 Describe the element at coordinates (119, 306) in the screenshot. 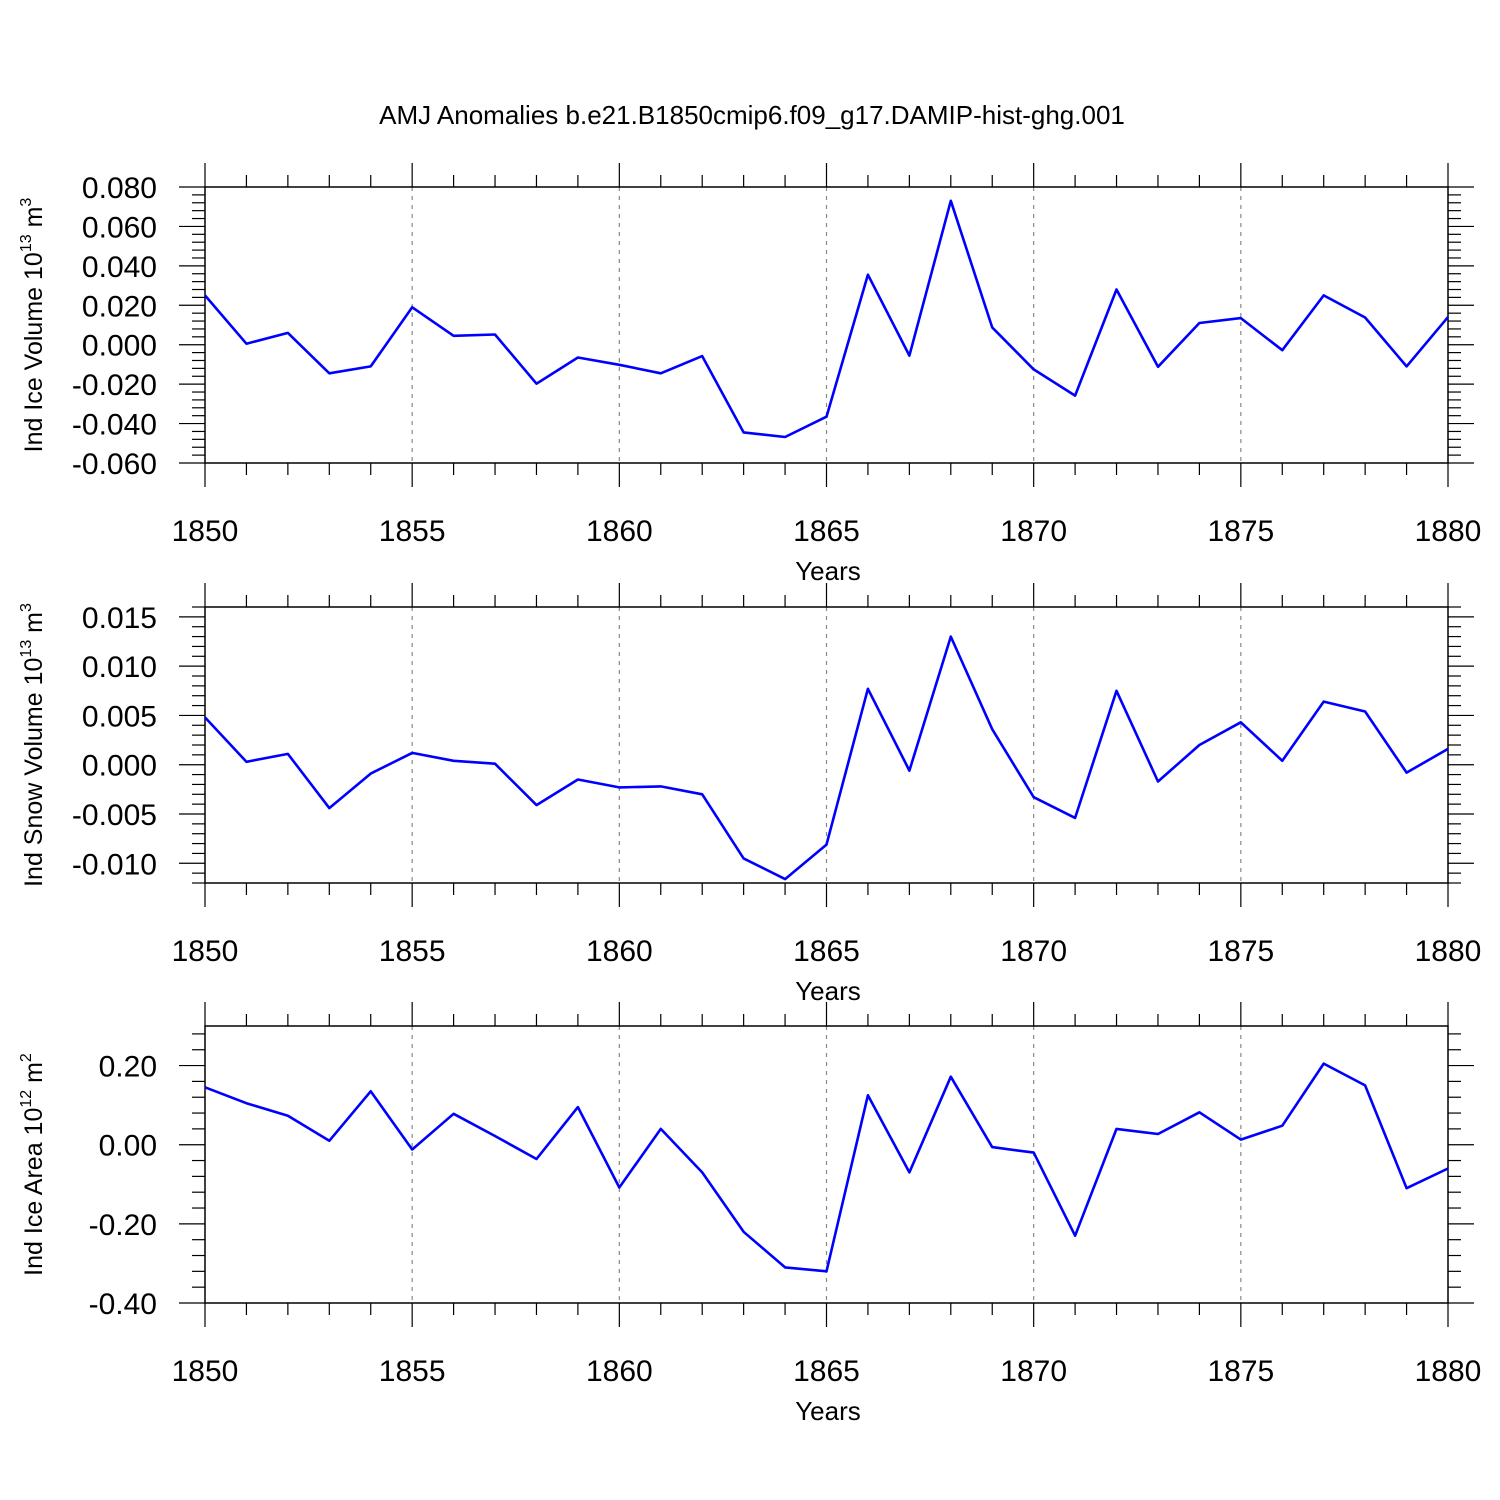

I see `y-tick-label: 0.020` at that location.